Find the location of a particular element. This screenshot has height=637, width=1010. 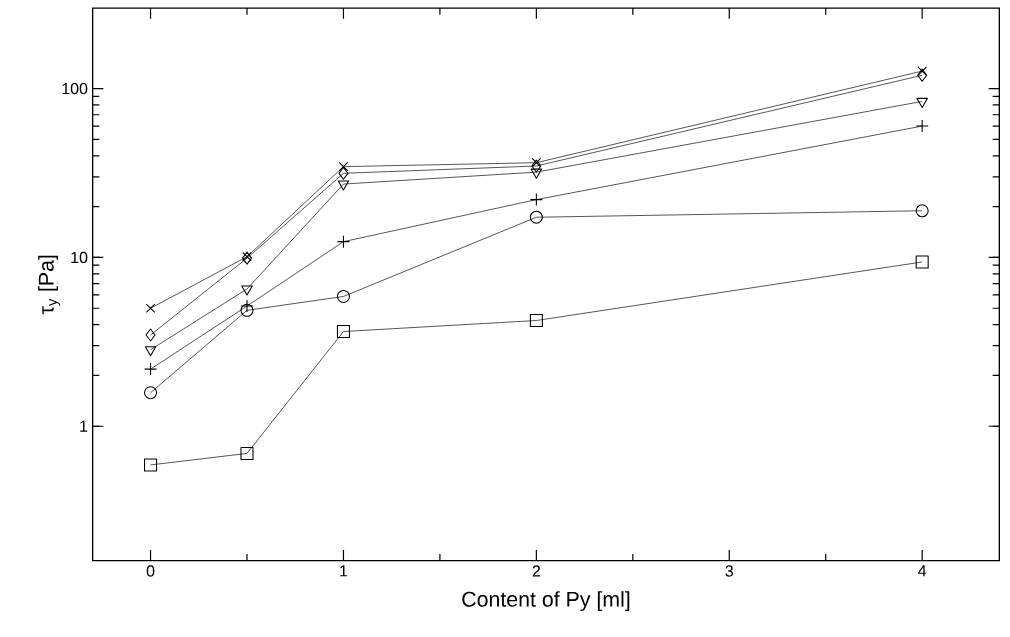

y-axis-title: τ$_{y}$ [Pa] is located at coordinates (49, 285).